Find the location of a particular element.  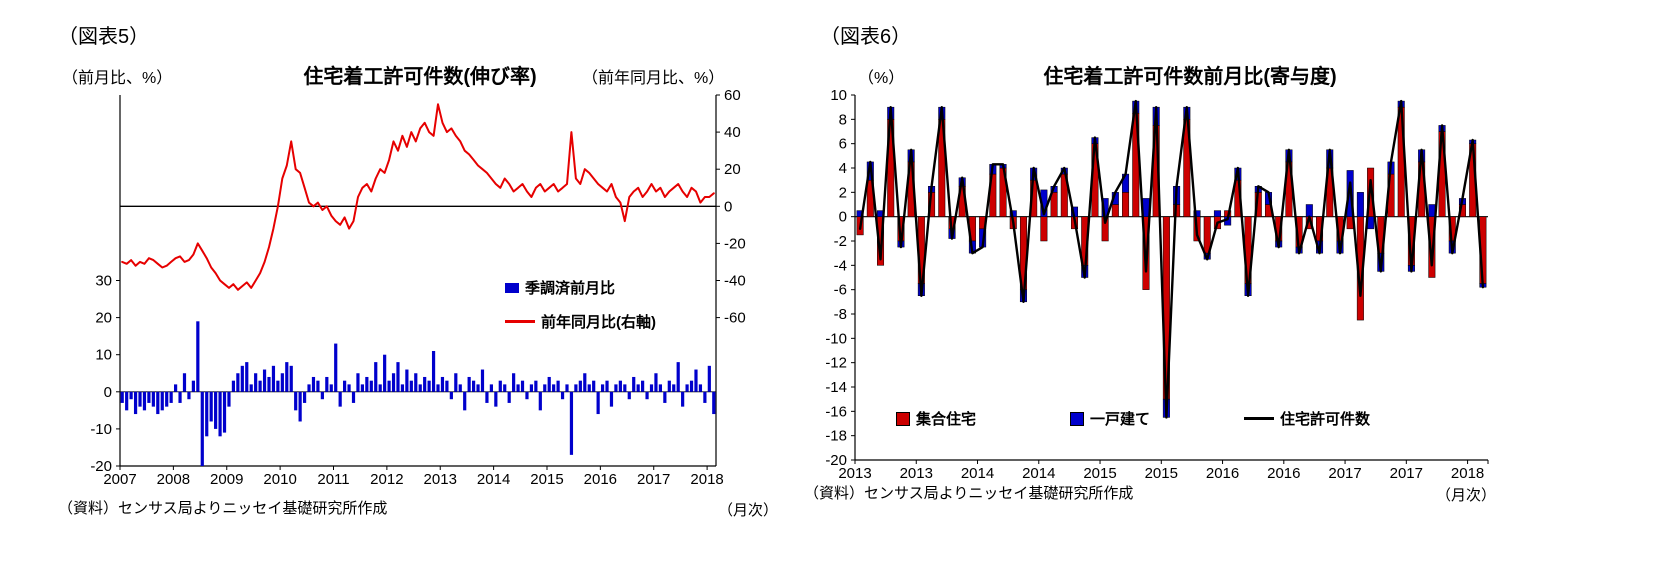

svg-text: -8 is located at coordinates (840, 314).